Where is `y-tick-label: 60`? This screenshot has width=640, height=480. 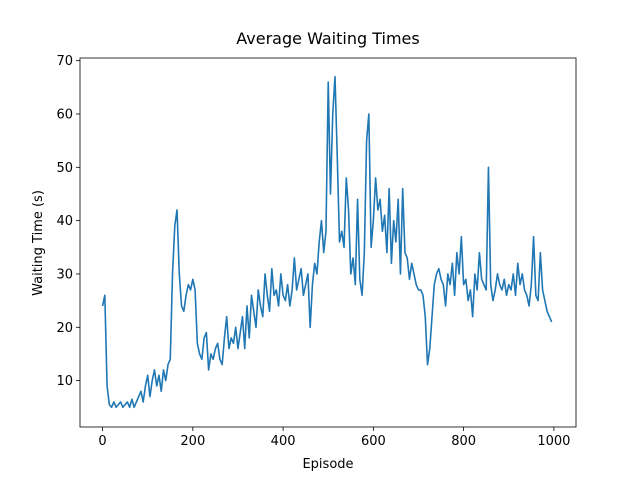 y-tick-label: 60 is located at coordinates (64, 114).